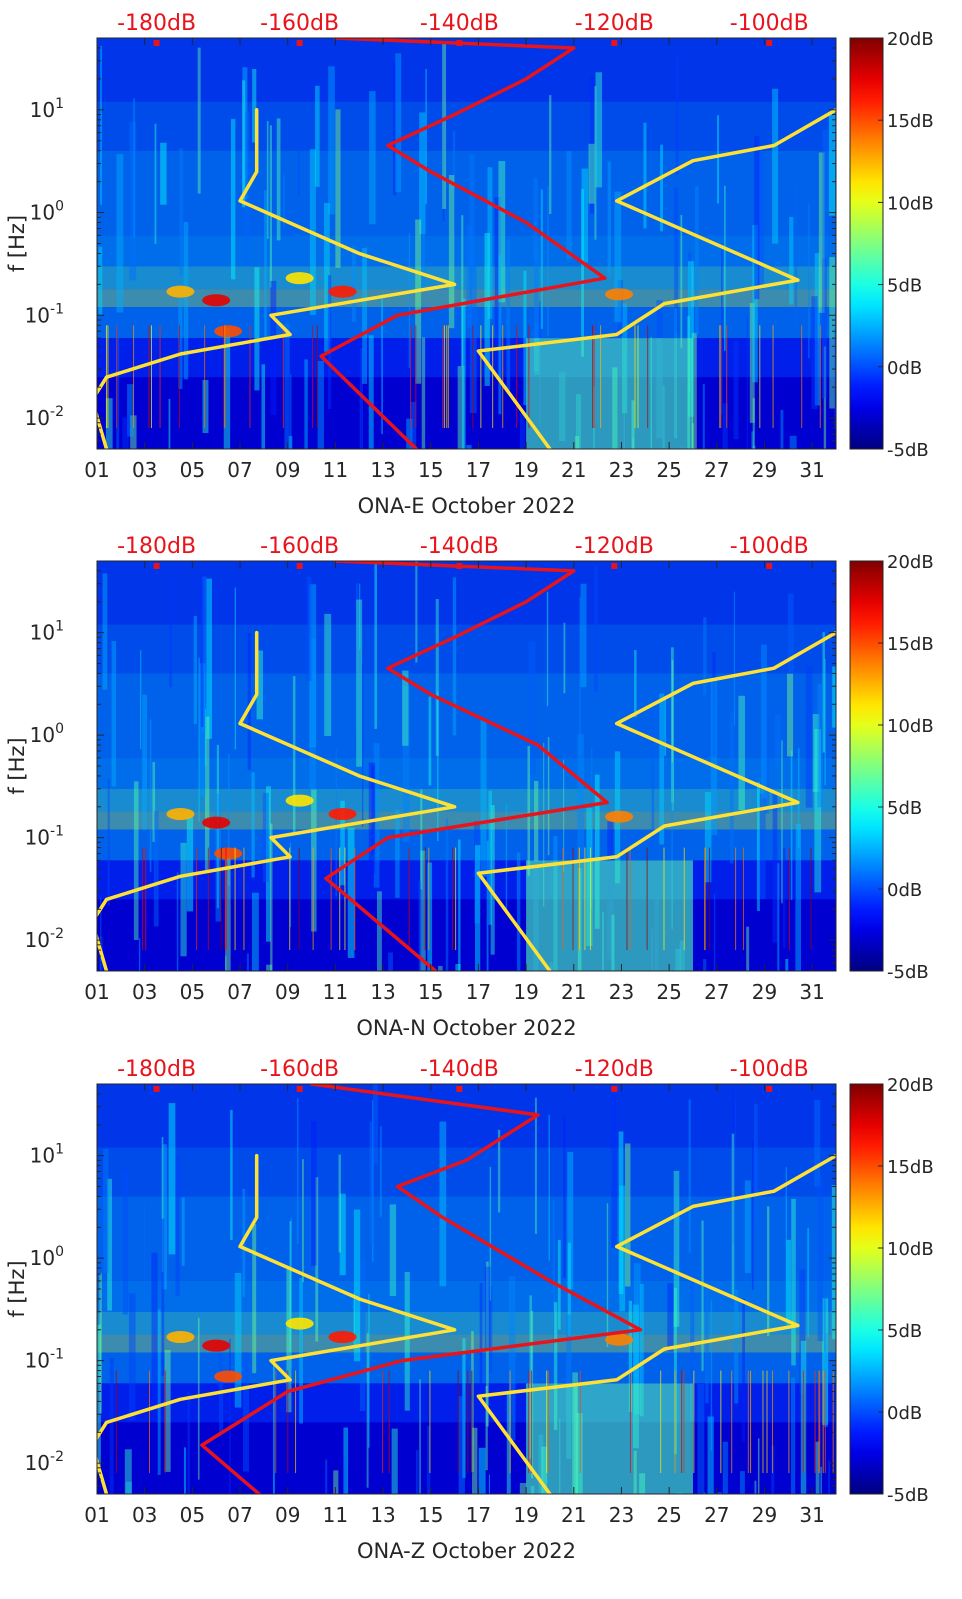 The width and height of the screenshot is (962, 1599). What do you see at coordinates (335, 1515) in the screenshot?
I see `x-tick-label: 11` at bounding box center [335, 1515].